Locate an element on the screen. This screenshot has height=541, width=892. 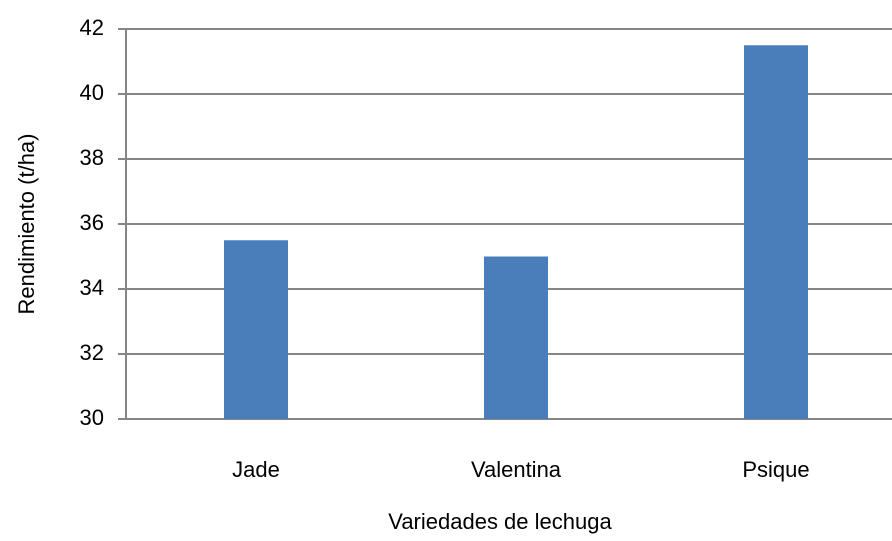
y-tick-label: 36 is located at coordinates (92, 222).